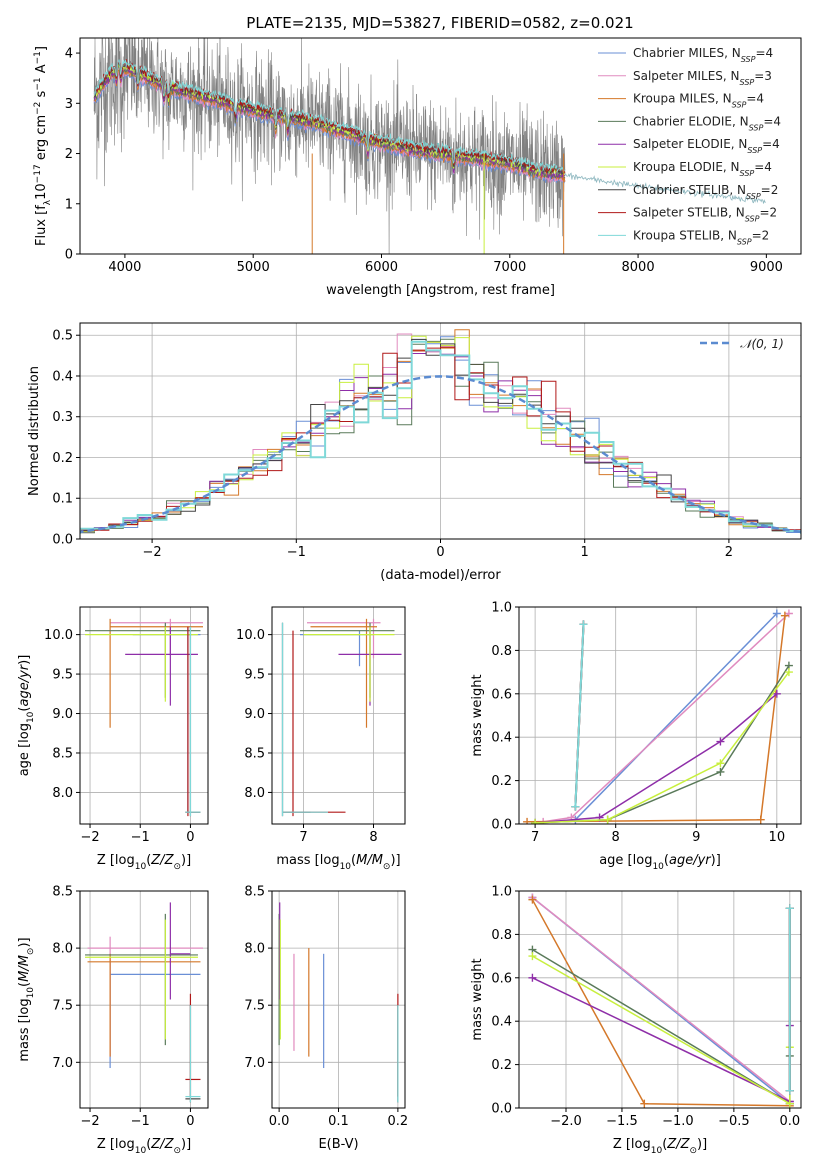 This screenshot has height=1170, width=819. Describe the element at coordinates (676, 716) in the screenshot. I see `weight-line-chabrier-miles` at that location.